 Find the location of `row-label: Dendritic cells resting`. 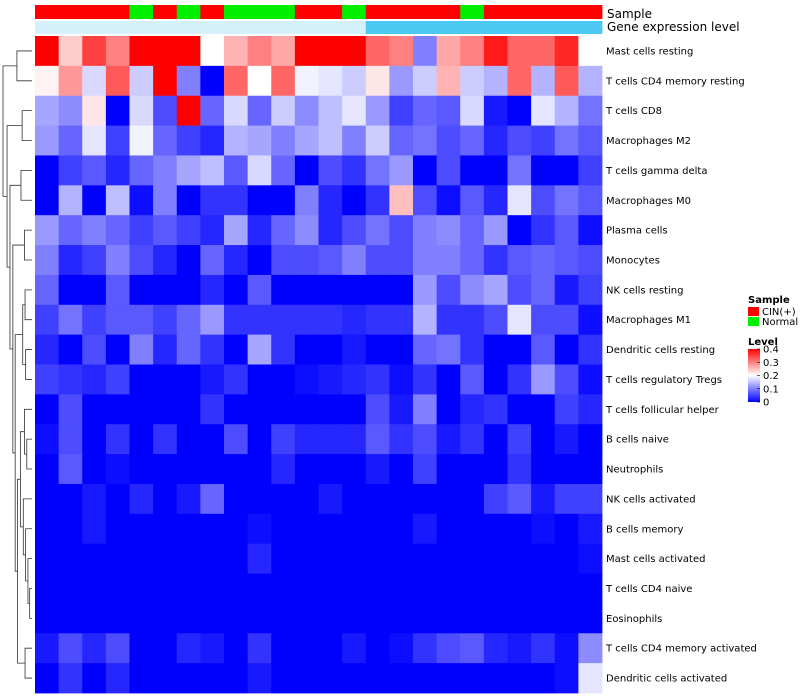

row-label: Dendritic cells resting is located at coordinates (660, 350).